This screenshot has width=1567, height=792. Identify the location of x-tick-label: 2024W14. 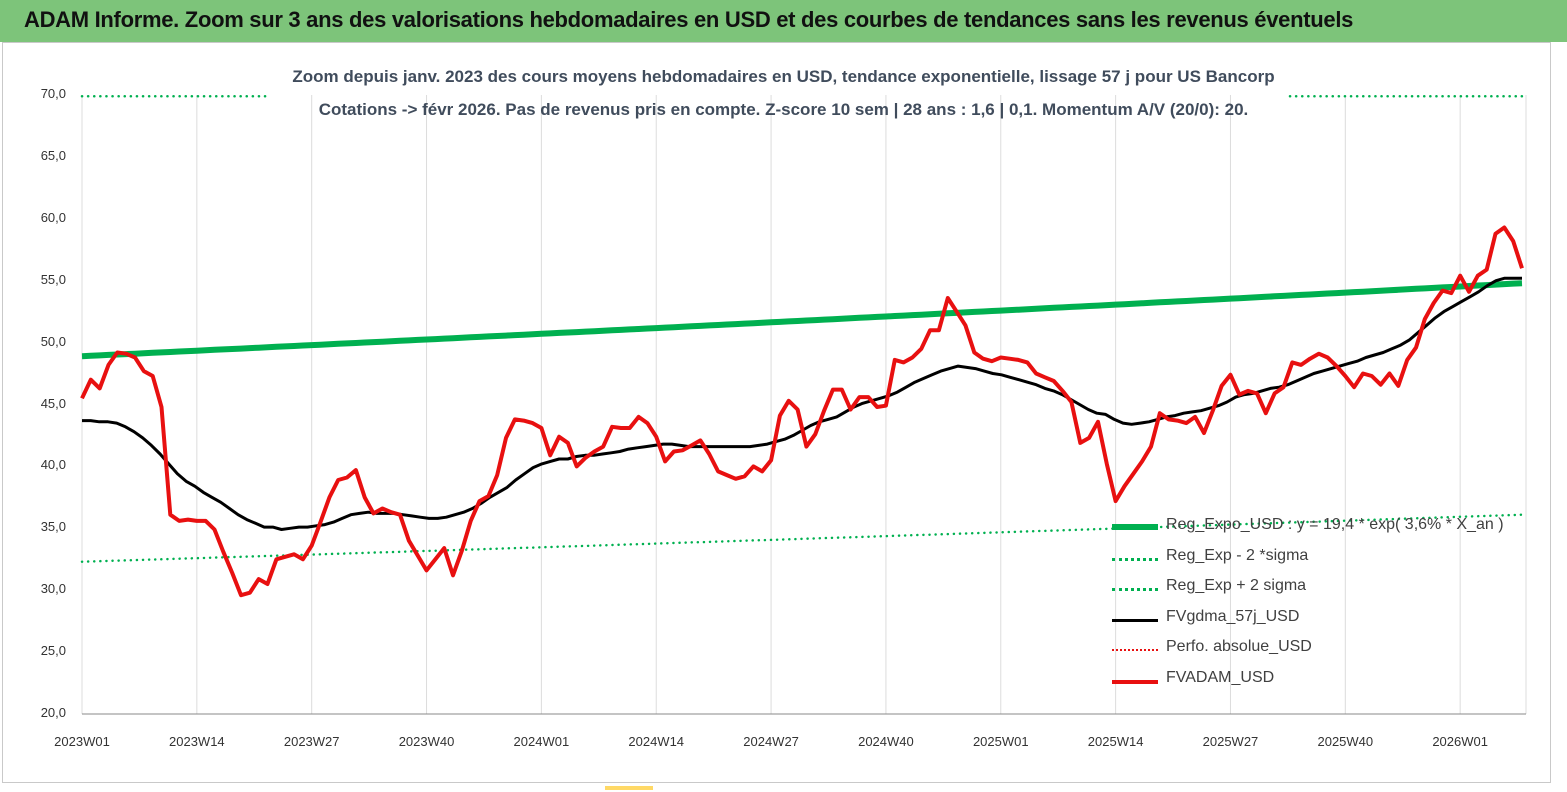
(656, 741).